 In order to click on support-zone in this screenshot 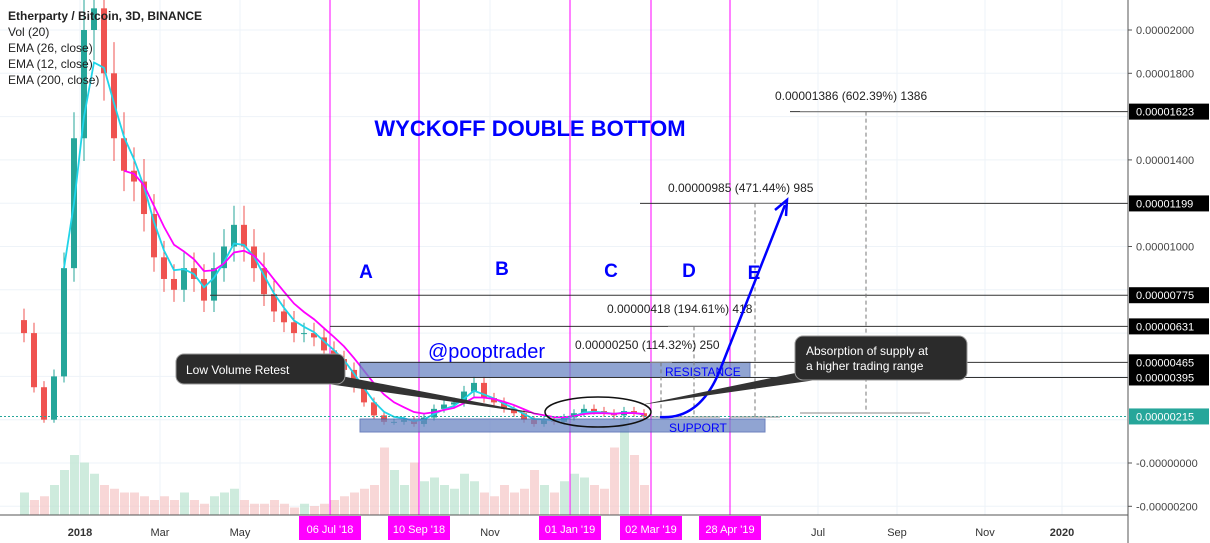, I will do `click(562, 425)`.